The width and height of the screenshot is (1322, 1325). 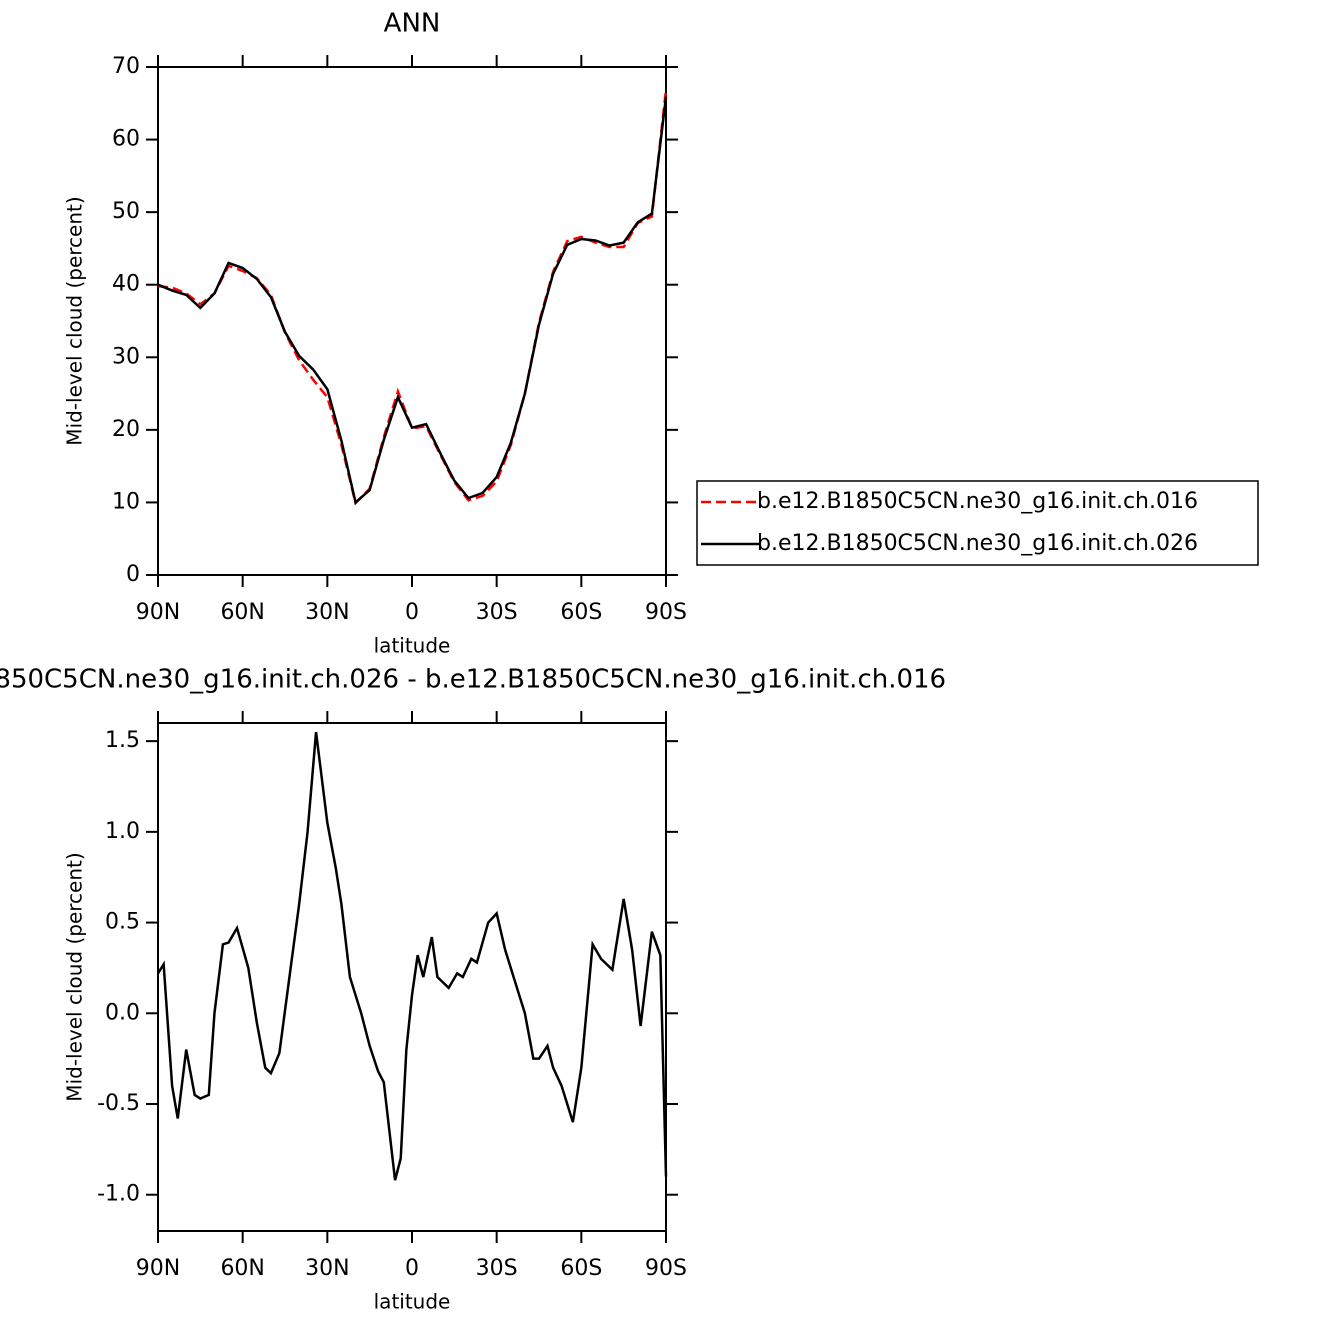 What do you see at coordinates (118, 1103) in the screenshot?
I see `y-tick-label: -0.5` at bounding box center [118, 1103].